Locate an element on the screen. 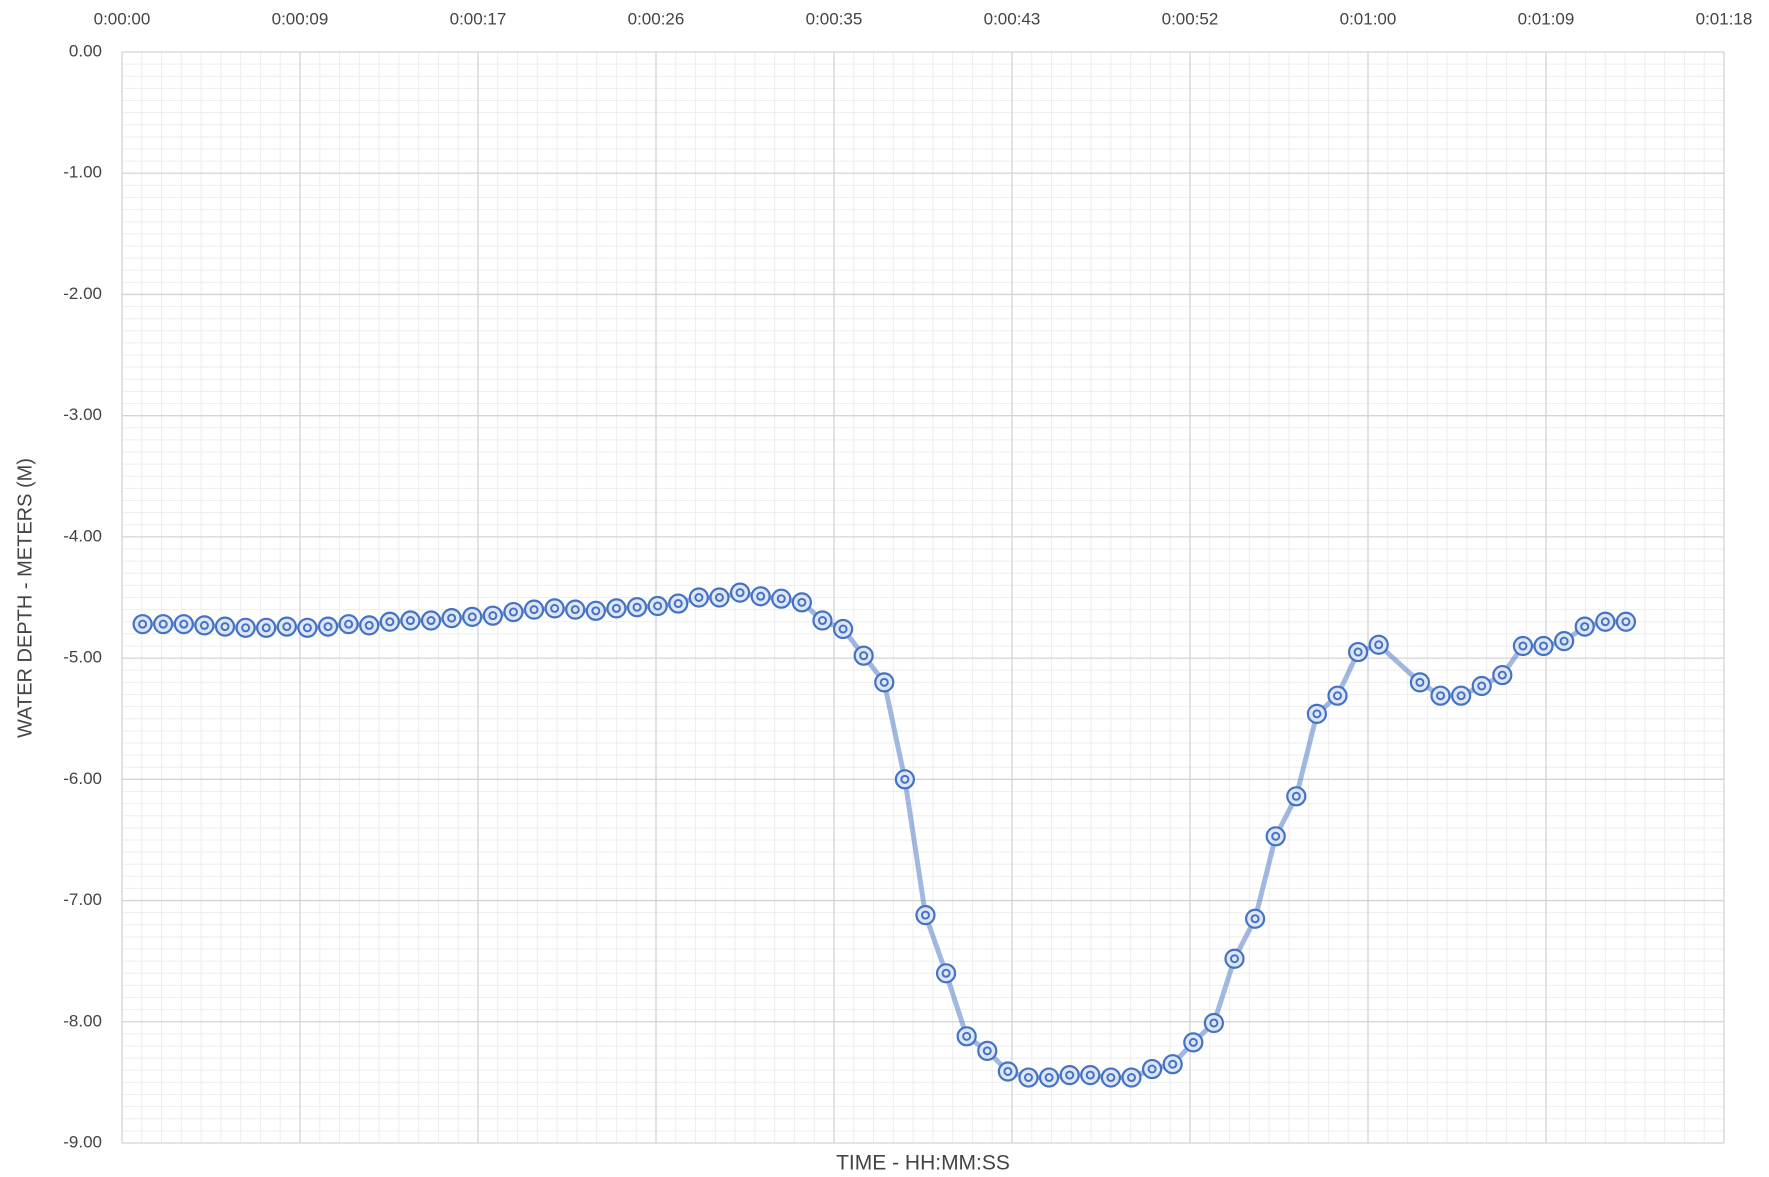 The width and height of the screenshot is (1769, 1177). y-tick-label: -4.00 is located at coordinates (82, 535).